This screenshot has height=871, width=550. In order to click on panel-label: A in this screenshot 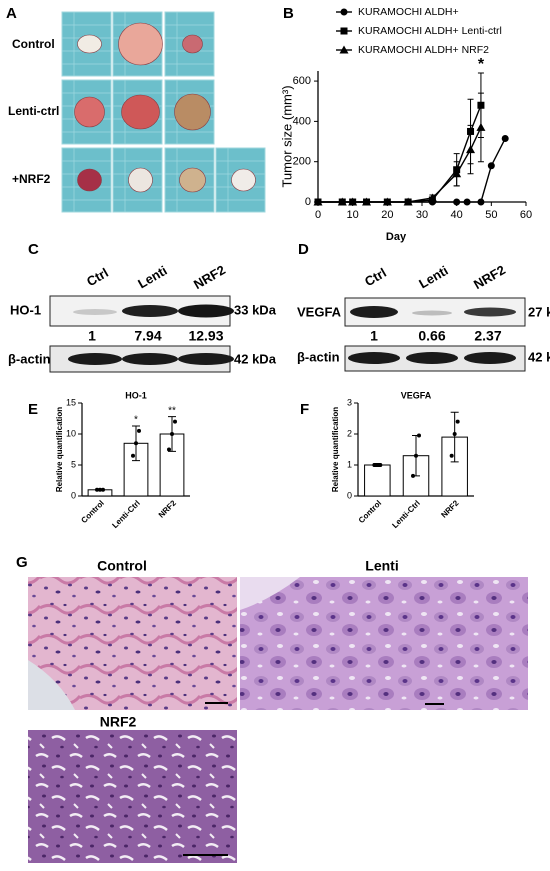, I will do `click(11, 13)`.